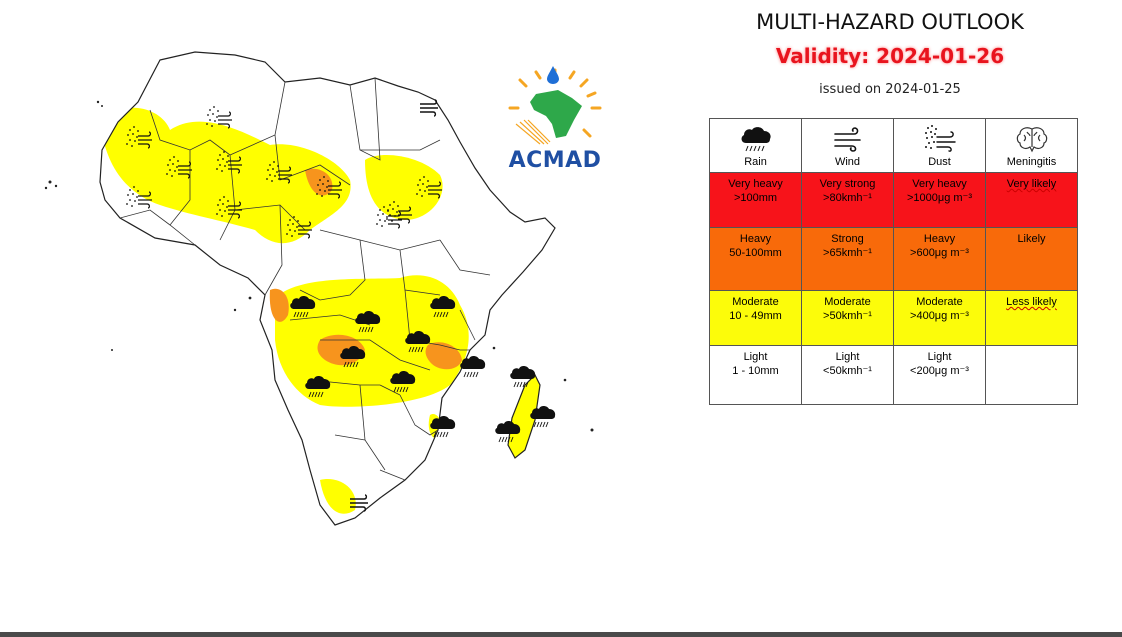 The height and width of the screenshot is (637, 1122). I want to click on cell-line1: Very likely, so click(1031, 184).